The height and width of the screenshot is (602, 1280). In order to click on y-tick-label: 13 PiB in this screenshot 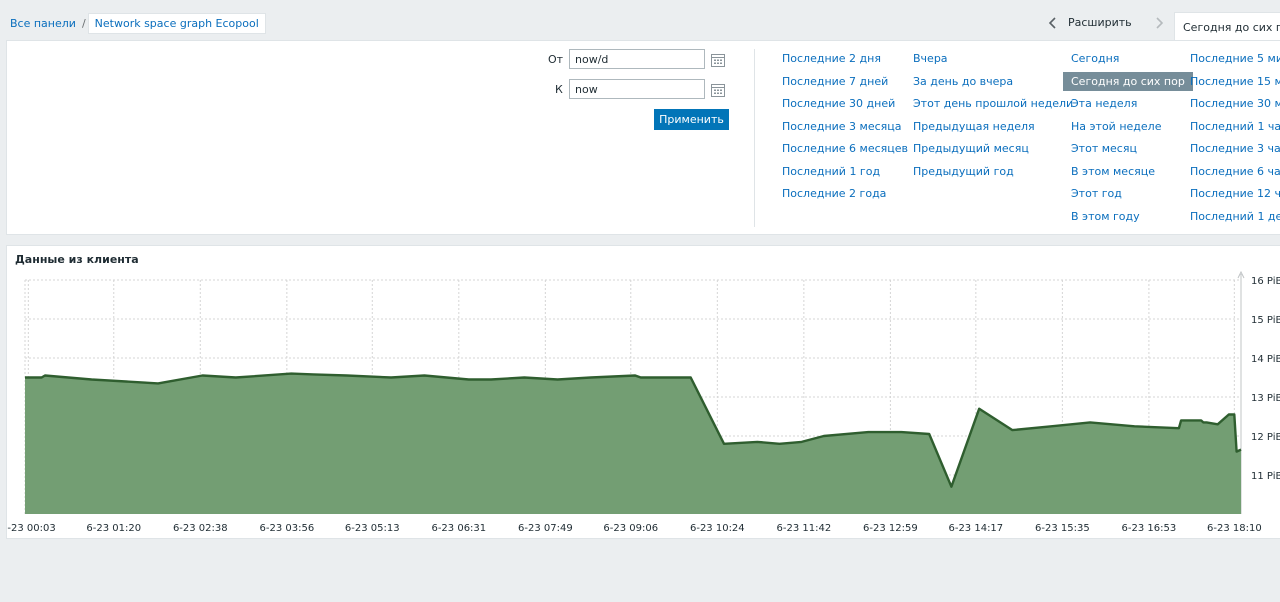, I will do `click(1265, 398)`.